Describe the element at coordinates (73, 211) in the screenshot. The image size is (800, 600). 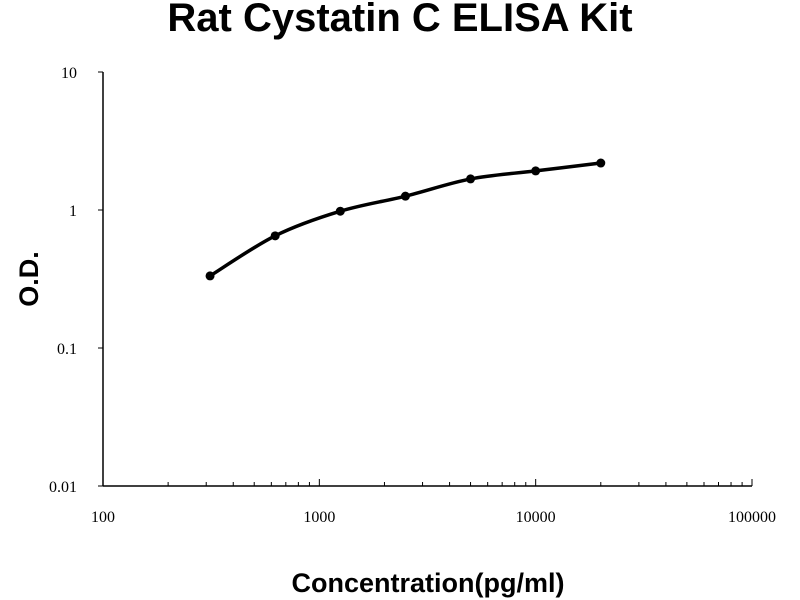
I see `y-tick-label: 1` at that location.